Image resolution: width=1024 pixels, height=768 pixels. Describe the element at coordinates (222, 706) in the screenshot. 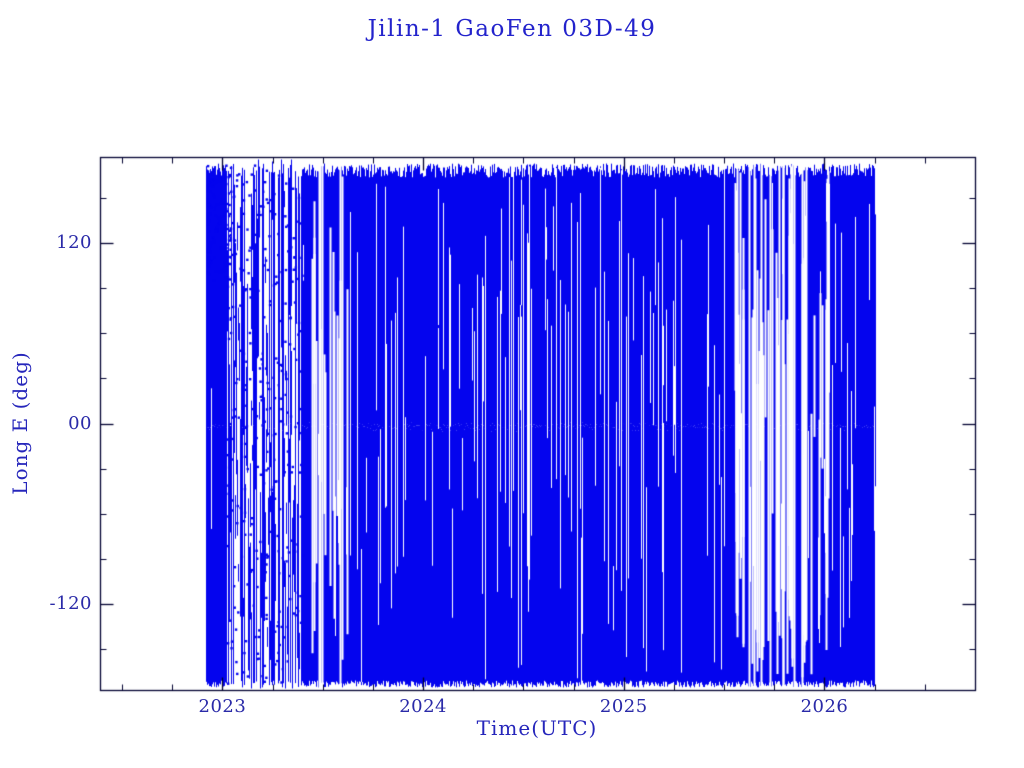

I see `x-tick-label-2023: 2023` at that location.